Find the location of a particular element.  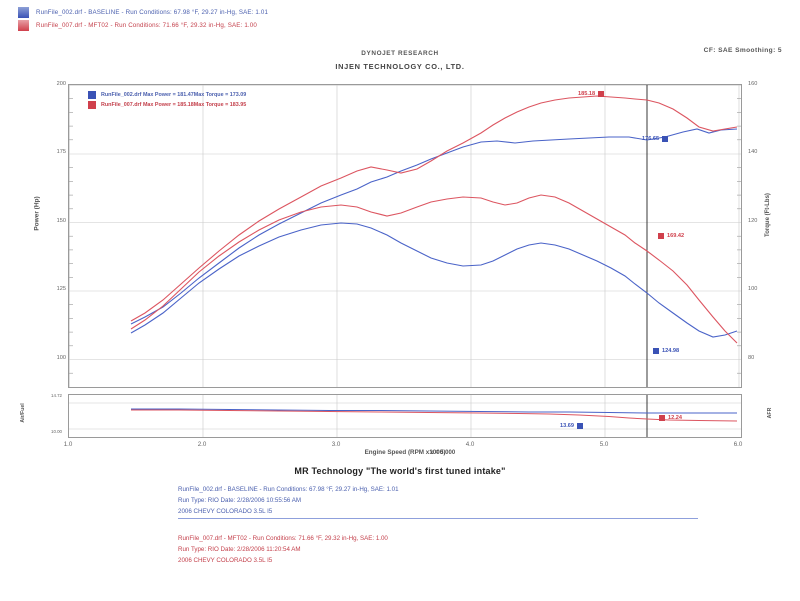

y-right-tick-120: 120 is located at coordinates (753, 221).